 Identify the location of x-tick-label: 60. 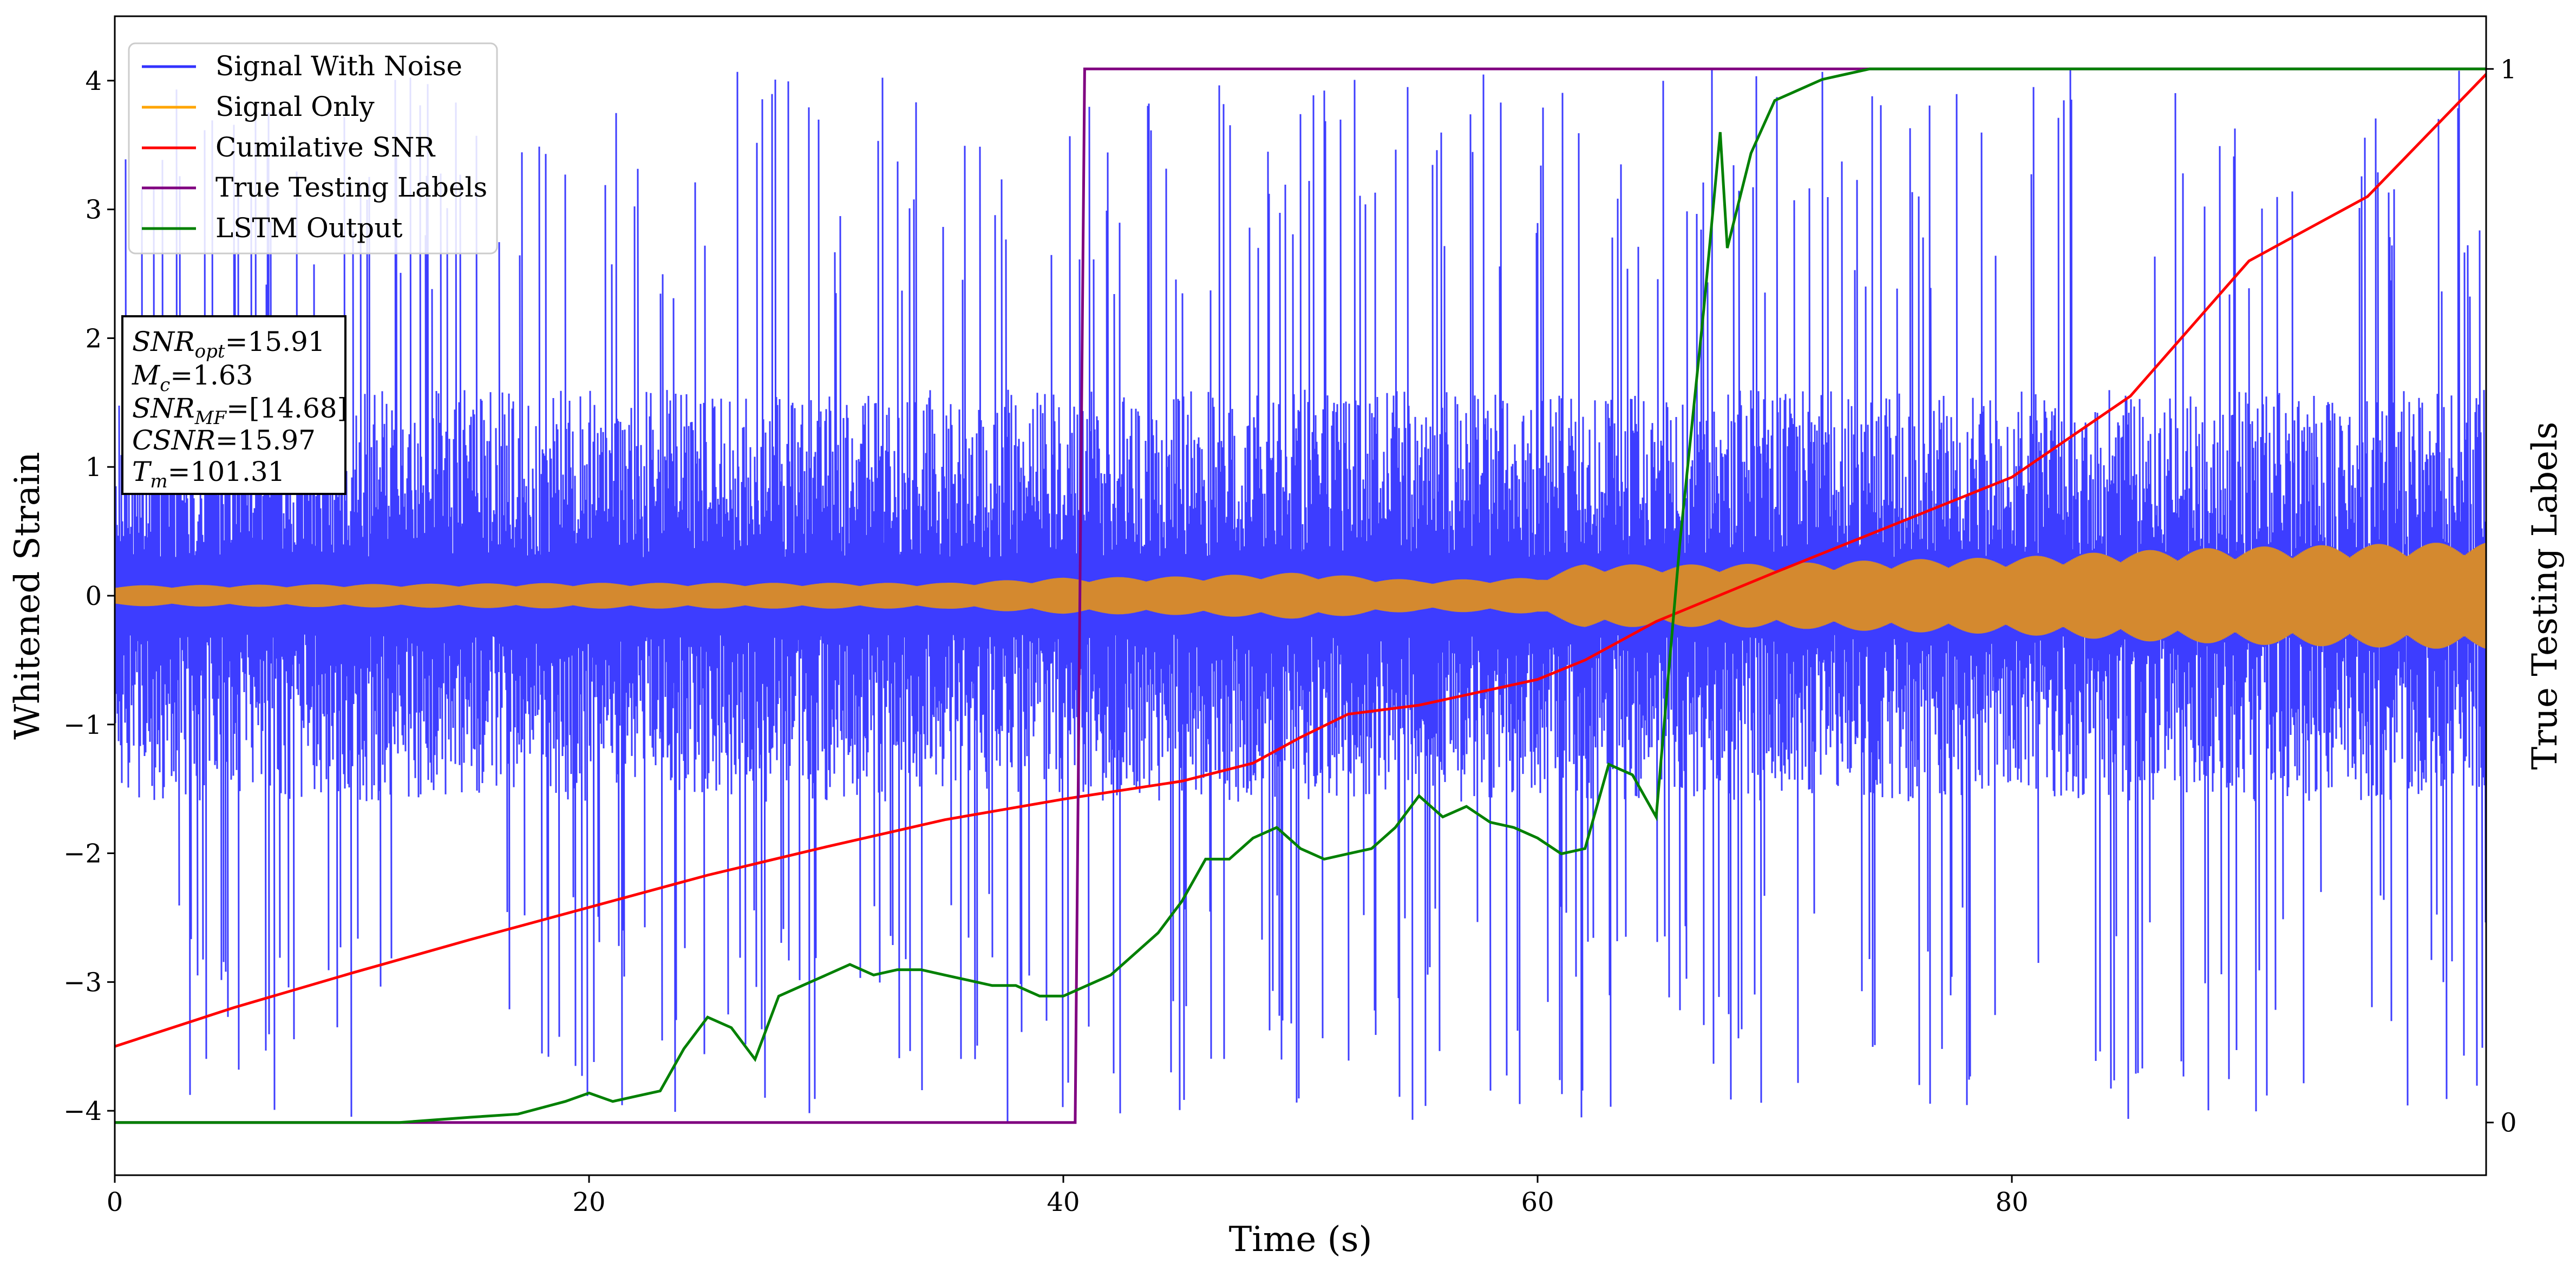
(1538, 1202).